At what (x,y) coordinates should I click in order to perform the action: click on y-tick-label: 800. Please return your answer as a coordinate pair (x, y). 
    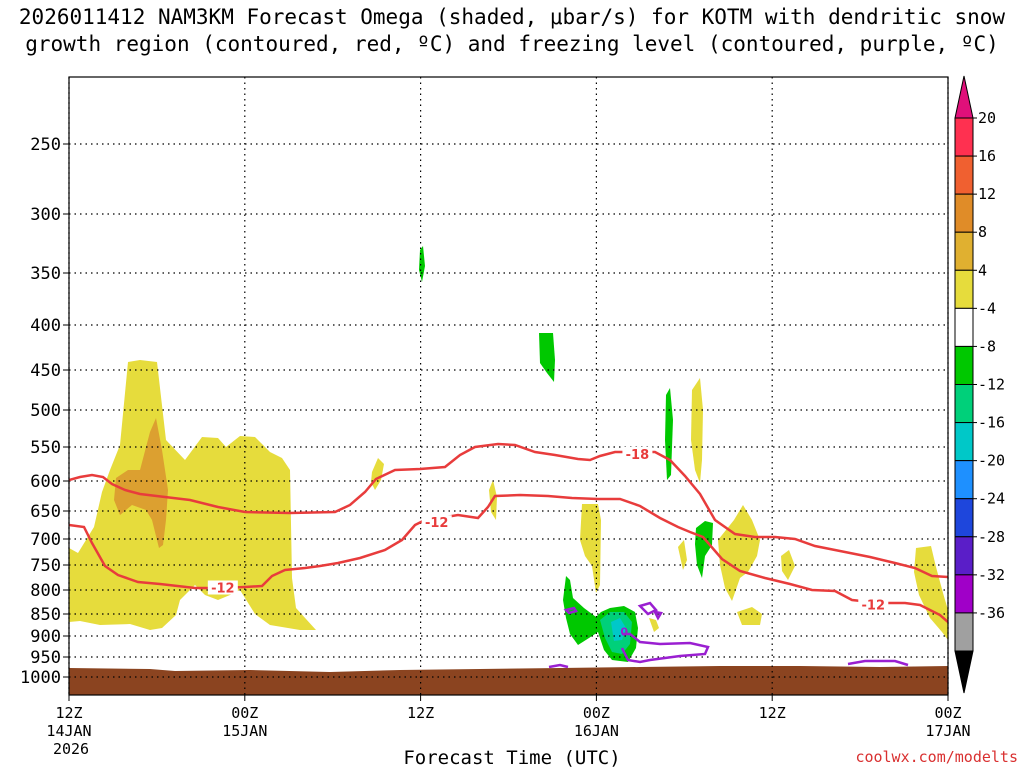
    Looking at the image, I should click on (45, 591).